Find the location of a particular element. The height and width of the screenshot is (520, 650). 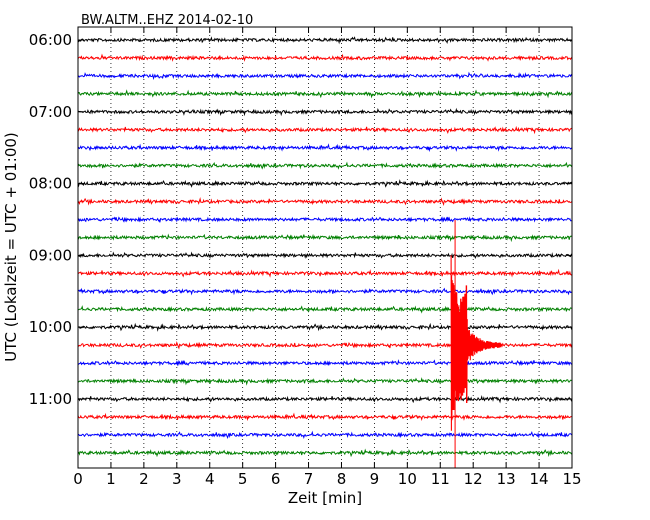

x-tick-label: 2 is located at coordinates (144, 479).